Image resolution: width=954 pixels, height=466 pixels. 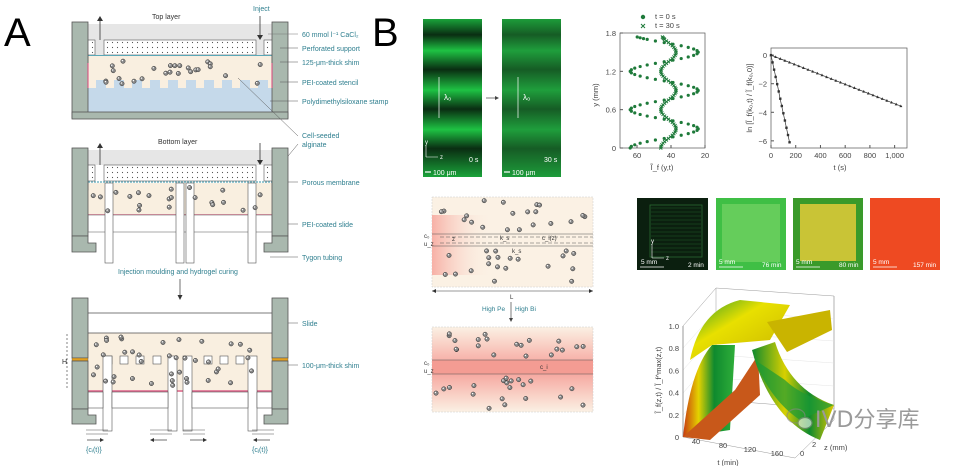 What do you see at coordinates (512, 298) in the screenshot?
I see `length-label: L` at bounding box center [512, 298].